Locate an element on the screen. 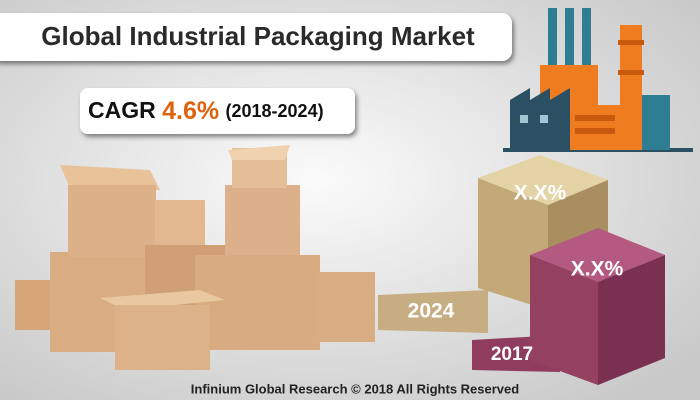  title-banner is located at coordinates (256, 37).